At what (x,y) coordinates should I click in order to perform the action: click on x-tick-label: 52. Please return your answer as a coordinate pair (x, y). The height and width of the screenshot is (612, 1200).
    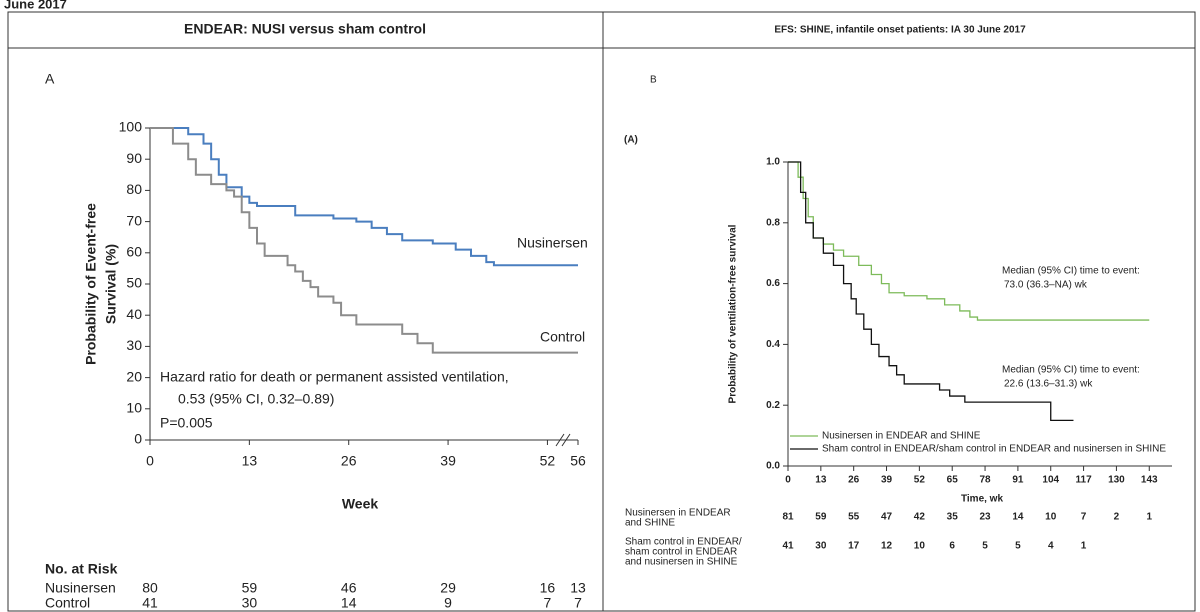
    Looking at the image, I should click on (548, 461).